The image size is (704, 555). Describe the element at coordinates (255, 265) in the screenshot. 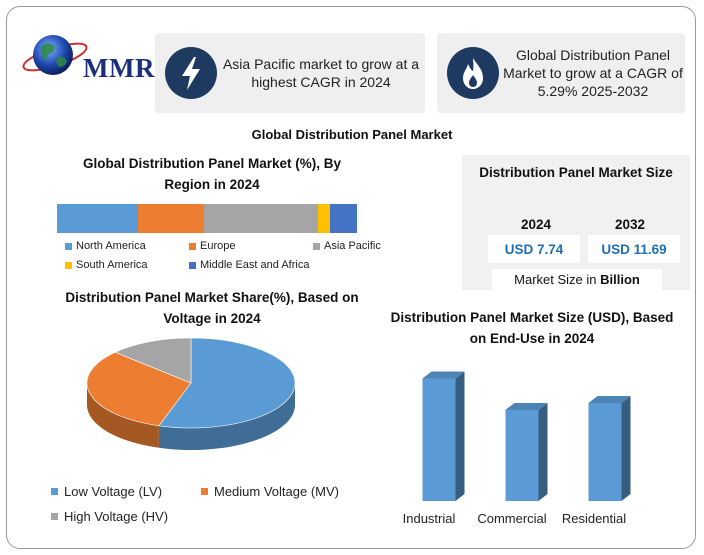

I see `legend-label: Middle East and Africa` at that location.